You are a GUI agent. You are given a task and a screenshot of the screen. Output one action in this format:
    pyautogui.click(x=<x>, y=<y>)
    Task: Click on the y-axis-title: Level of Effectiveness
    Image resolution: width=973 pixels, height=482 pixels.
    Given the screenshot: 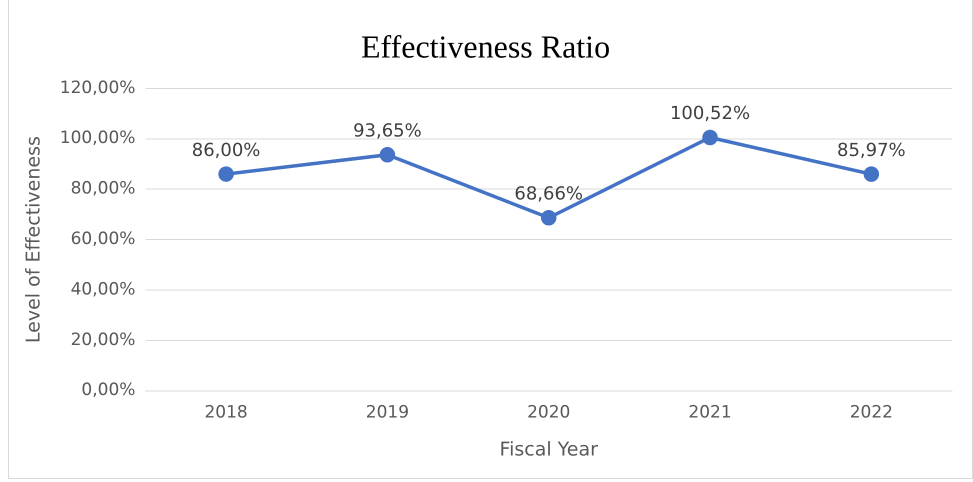 What is the action you would take?
    pyautogui.click(x=33, y=240)
    